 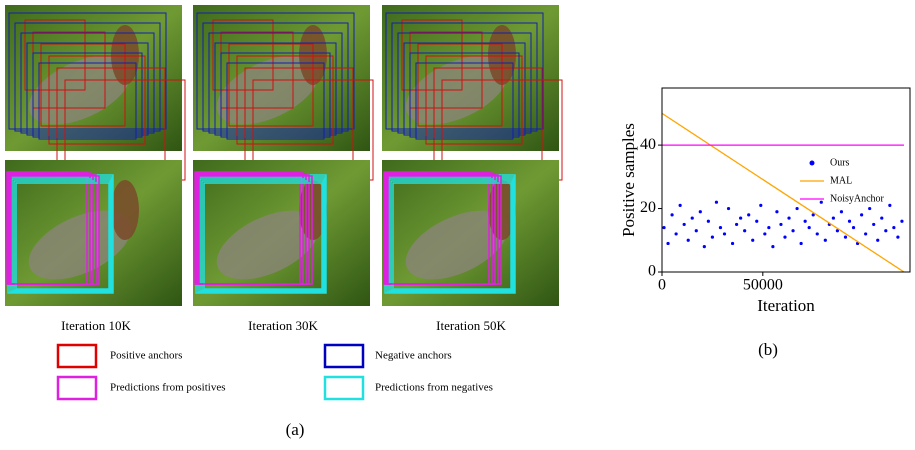 I want to click on legend-label: Predictions from negatives, so click(x=434, y=388).